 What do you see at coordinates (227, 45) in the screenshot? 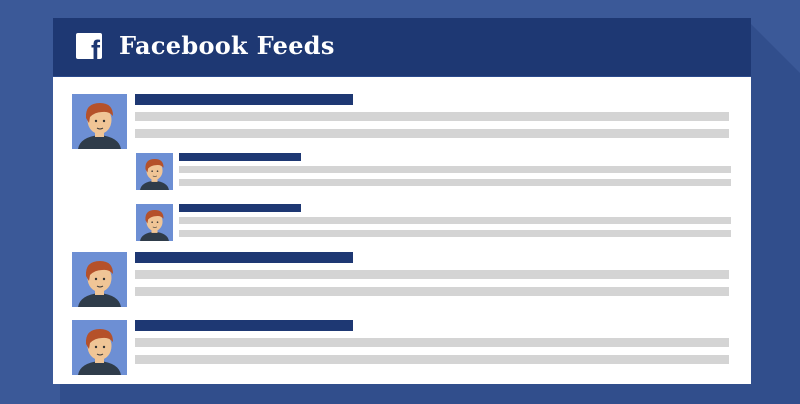
I see `feed-title: Facebook Feeds` at bounding box center [227, 45].